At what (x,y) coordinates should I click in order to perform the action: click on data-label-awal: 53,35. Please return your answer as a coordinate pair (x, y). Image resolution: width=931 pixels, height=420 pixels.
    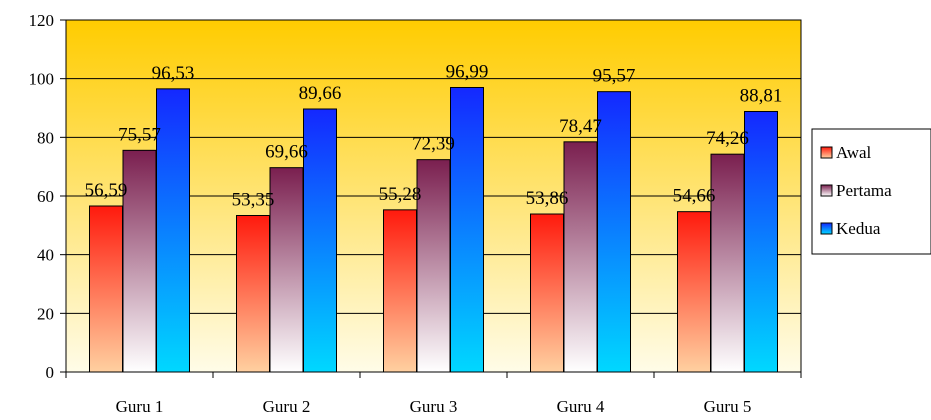
    Looking at the image, I should click on (253, 200).